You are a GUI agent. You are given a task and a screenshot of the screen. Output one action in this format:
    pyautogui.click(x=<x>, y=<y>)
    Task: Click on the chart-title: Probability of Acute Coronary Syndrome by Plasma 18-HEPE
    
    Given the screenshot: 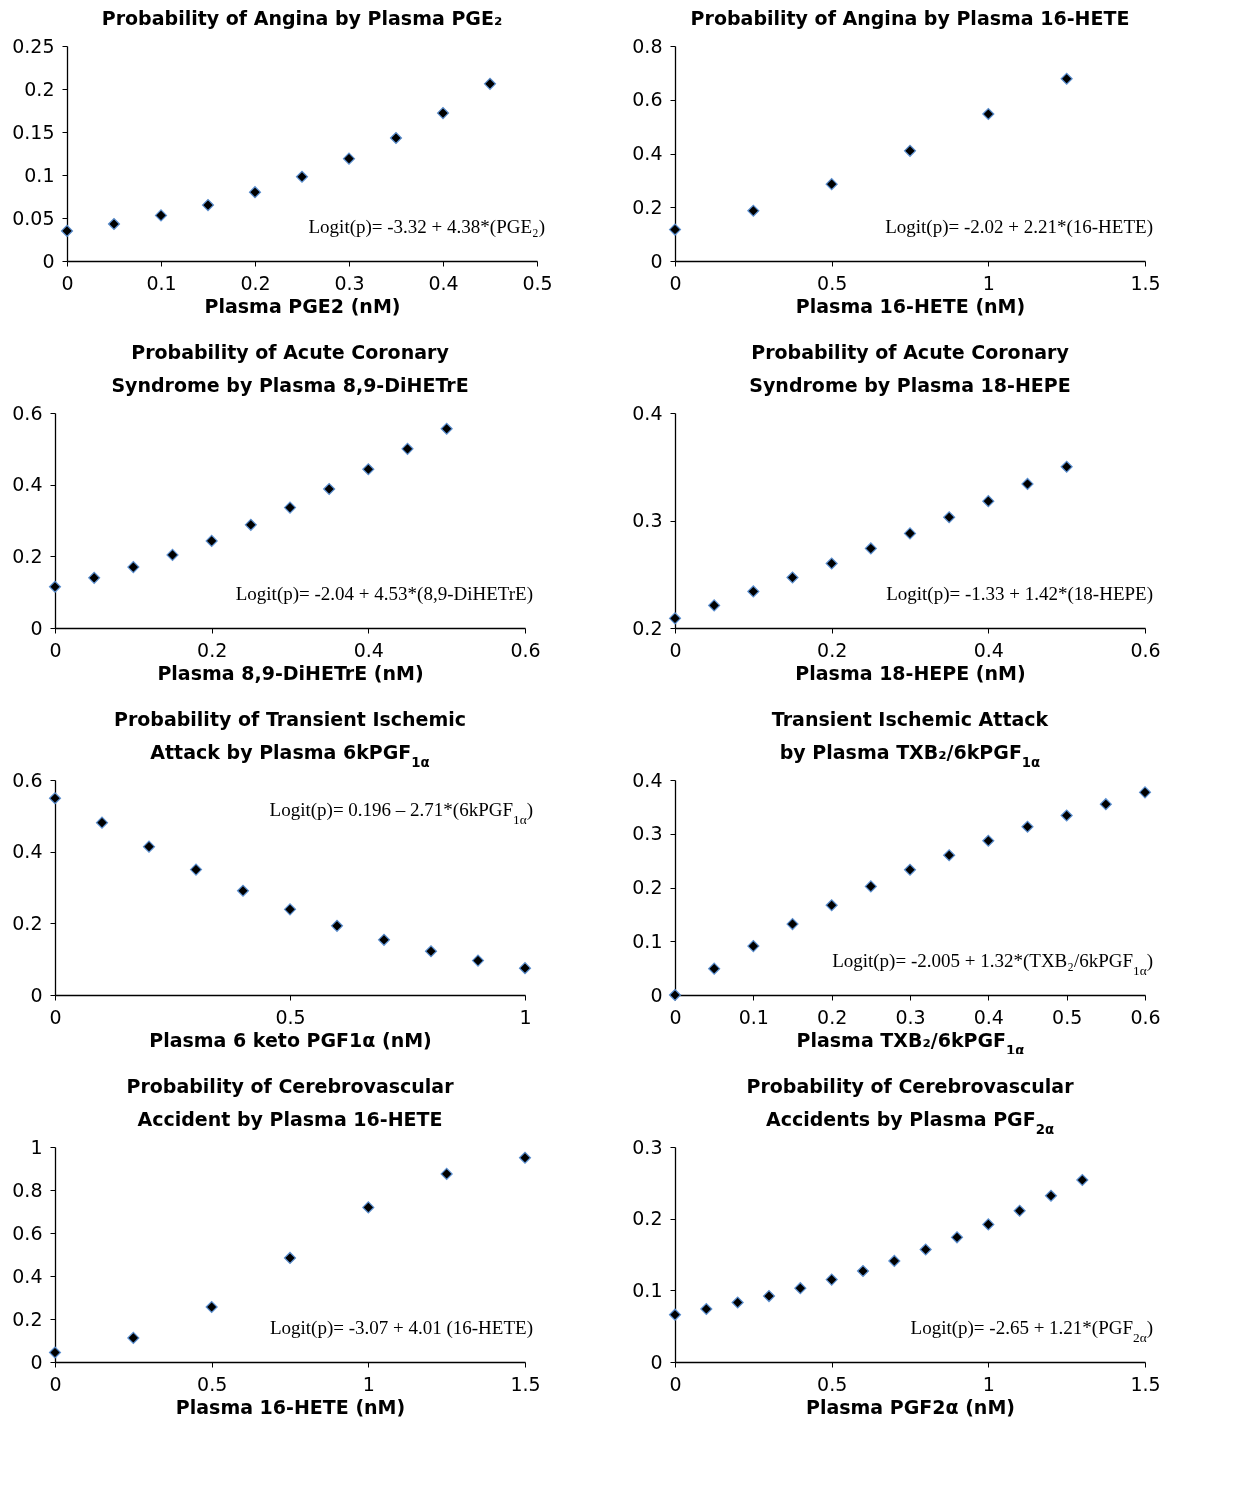 What is the action you would take?
    pyautogui.click(x=910, y=368)
    